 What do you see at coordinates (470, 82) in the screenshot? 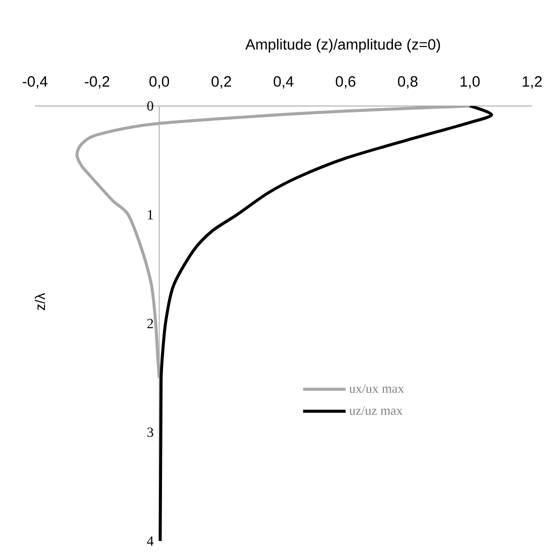
I see `x-tick-label: 1,0` at bounding box center [470, 82].